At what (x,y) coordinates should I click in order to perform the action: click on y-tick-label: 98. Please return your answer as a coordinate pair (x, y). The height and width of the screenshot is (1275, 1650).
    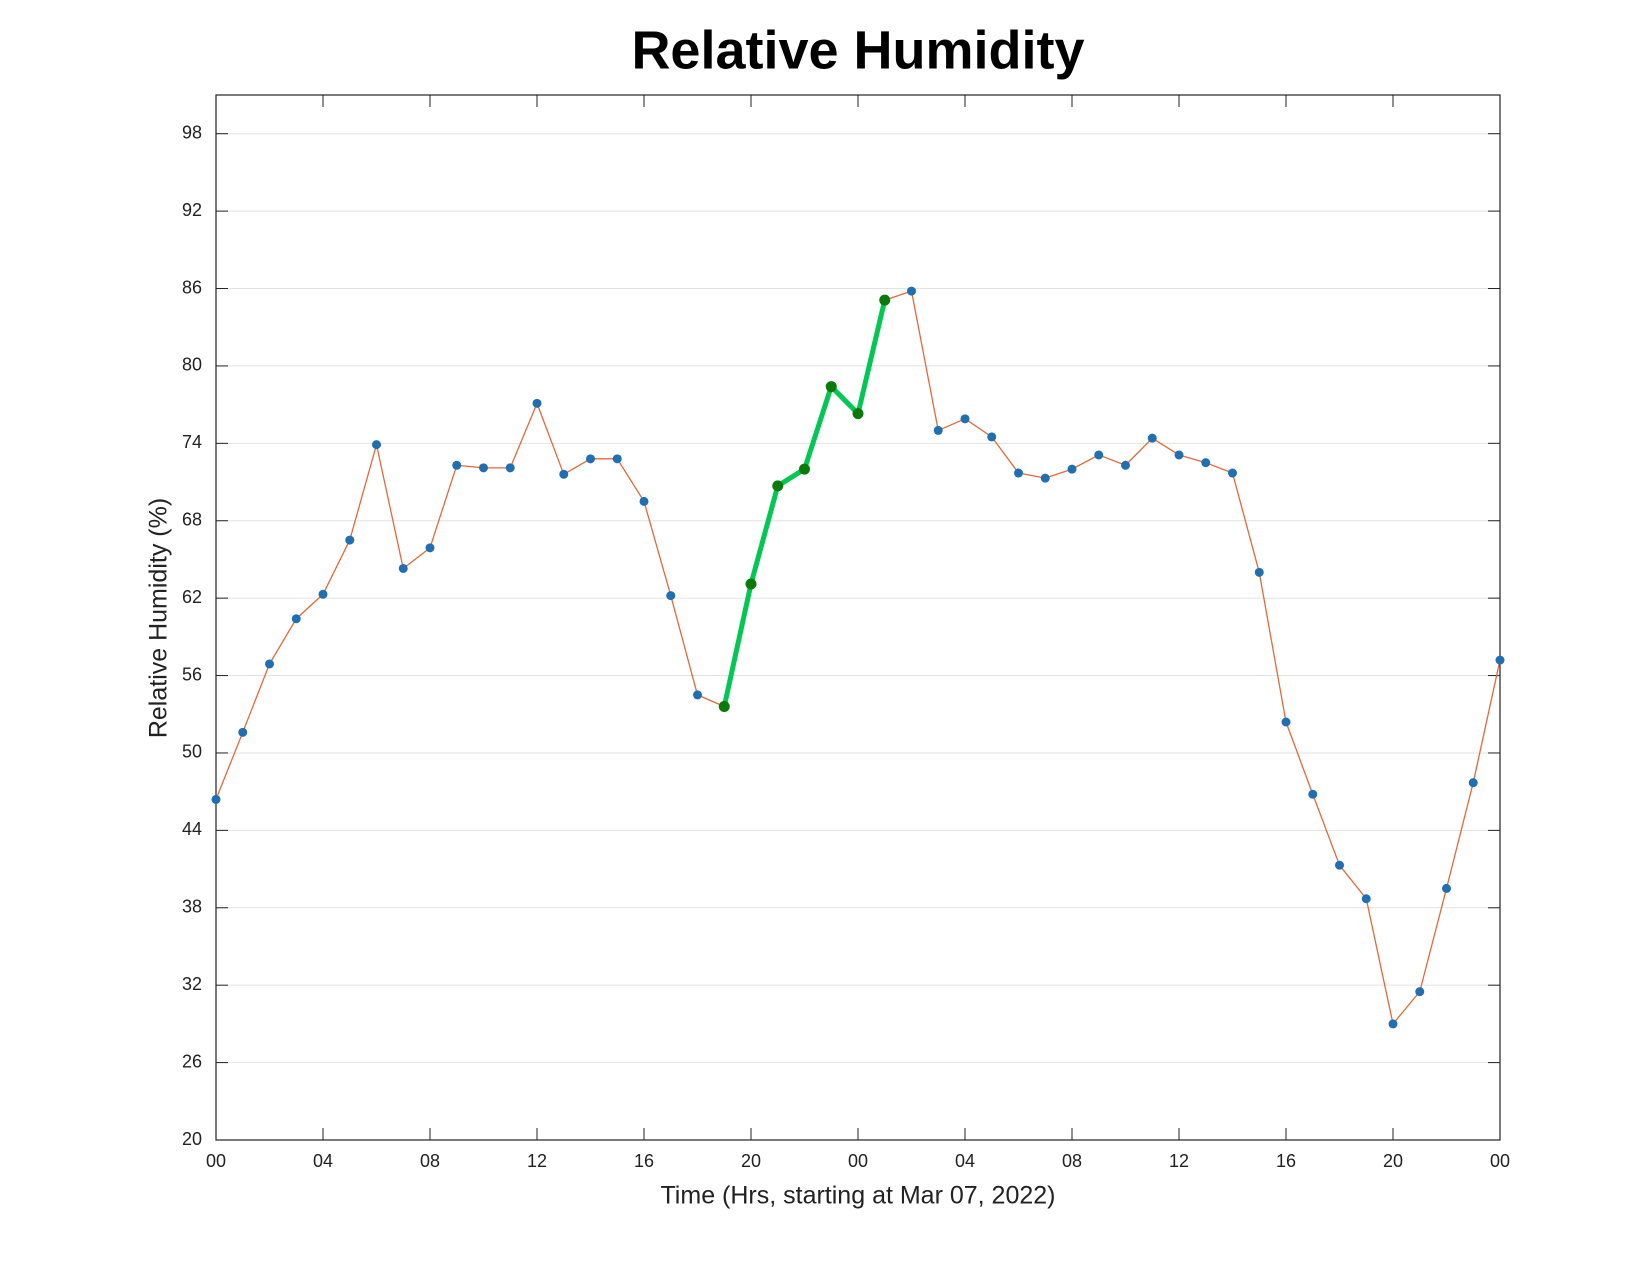
    Looking at the image, I should click on (192, 132).